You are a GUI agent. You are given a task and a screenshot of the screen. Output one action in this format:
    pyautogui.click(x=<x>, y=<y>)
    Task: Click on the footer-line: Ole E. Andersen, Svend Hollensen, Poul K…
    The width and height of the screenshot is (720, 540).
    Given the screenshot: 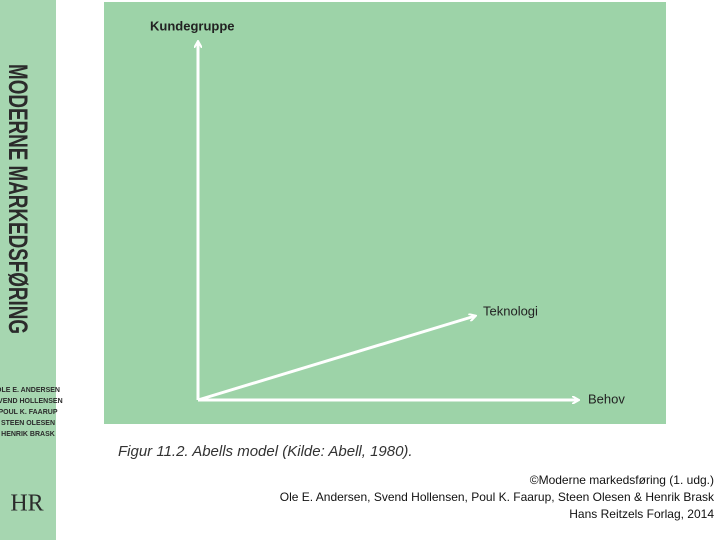 What is the action you would take?
    pyautogui.click(x=497, y=497)
    